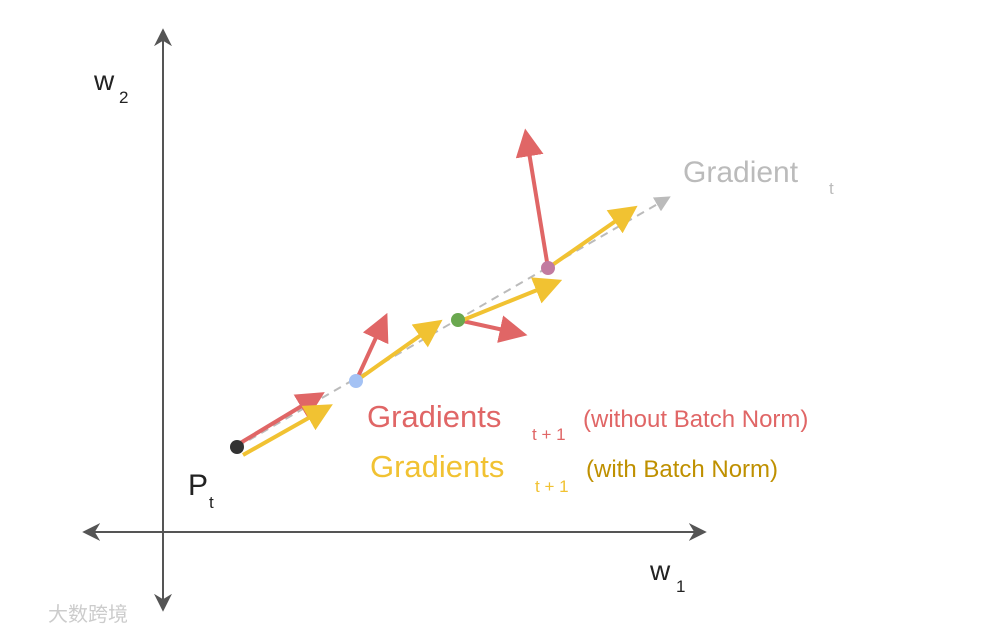 The width and height of the screenshot is (1003, 633). I want to click on gradient-label: Gradient, so click(741, 172).